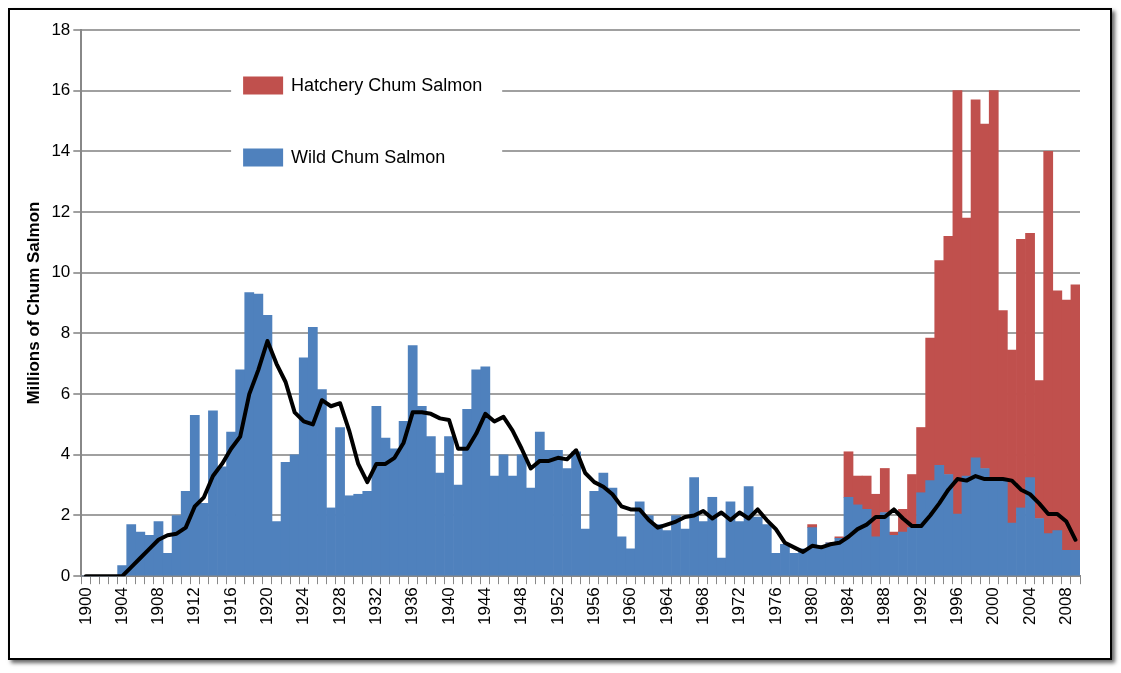 The height and width of the screenshot is (673, 1121). What do you see at coordinates (993, 606) in the screenshot?
I see `x-tick-label: 2000` at bounding box center [993, 606].